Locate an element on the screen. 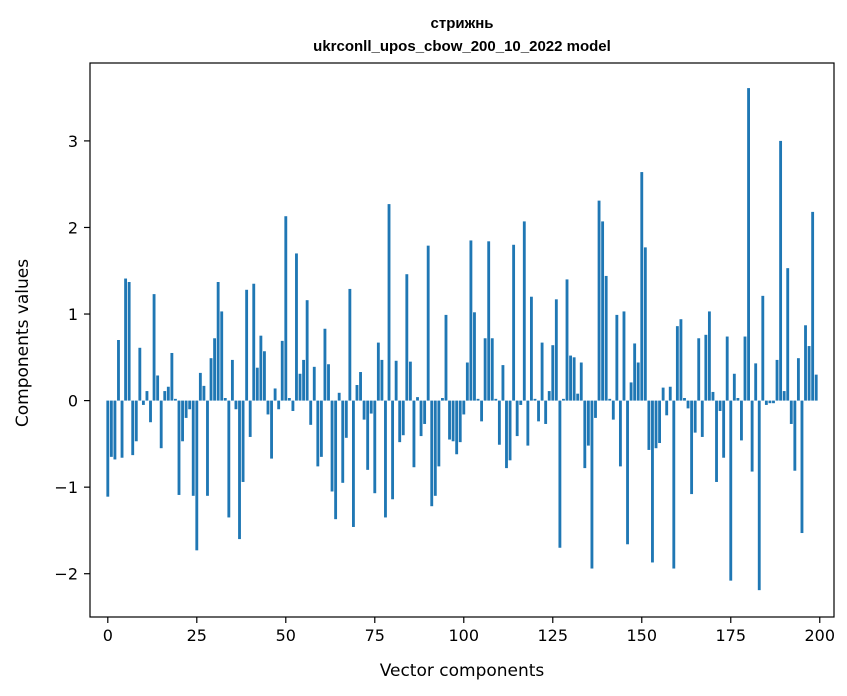 This screenshot has height=696, width=847. chart-subtitle: ukrconll_upos_cbow_200_10_2022 model is located at coordinates (462, 46).